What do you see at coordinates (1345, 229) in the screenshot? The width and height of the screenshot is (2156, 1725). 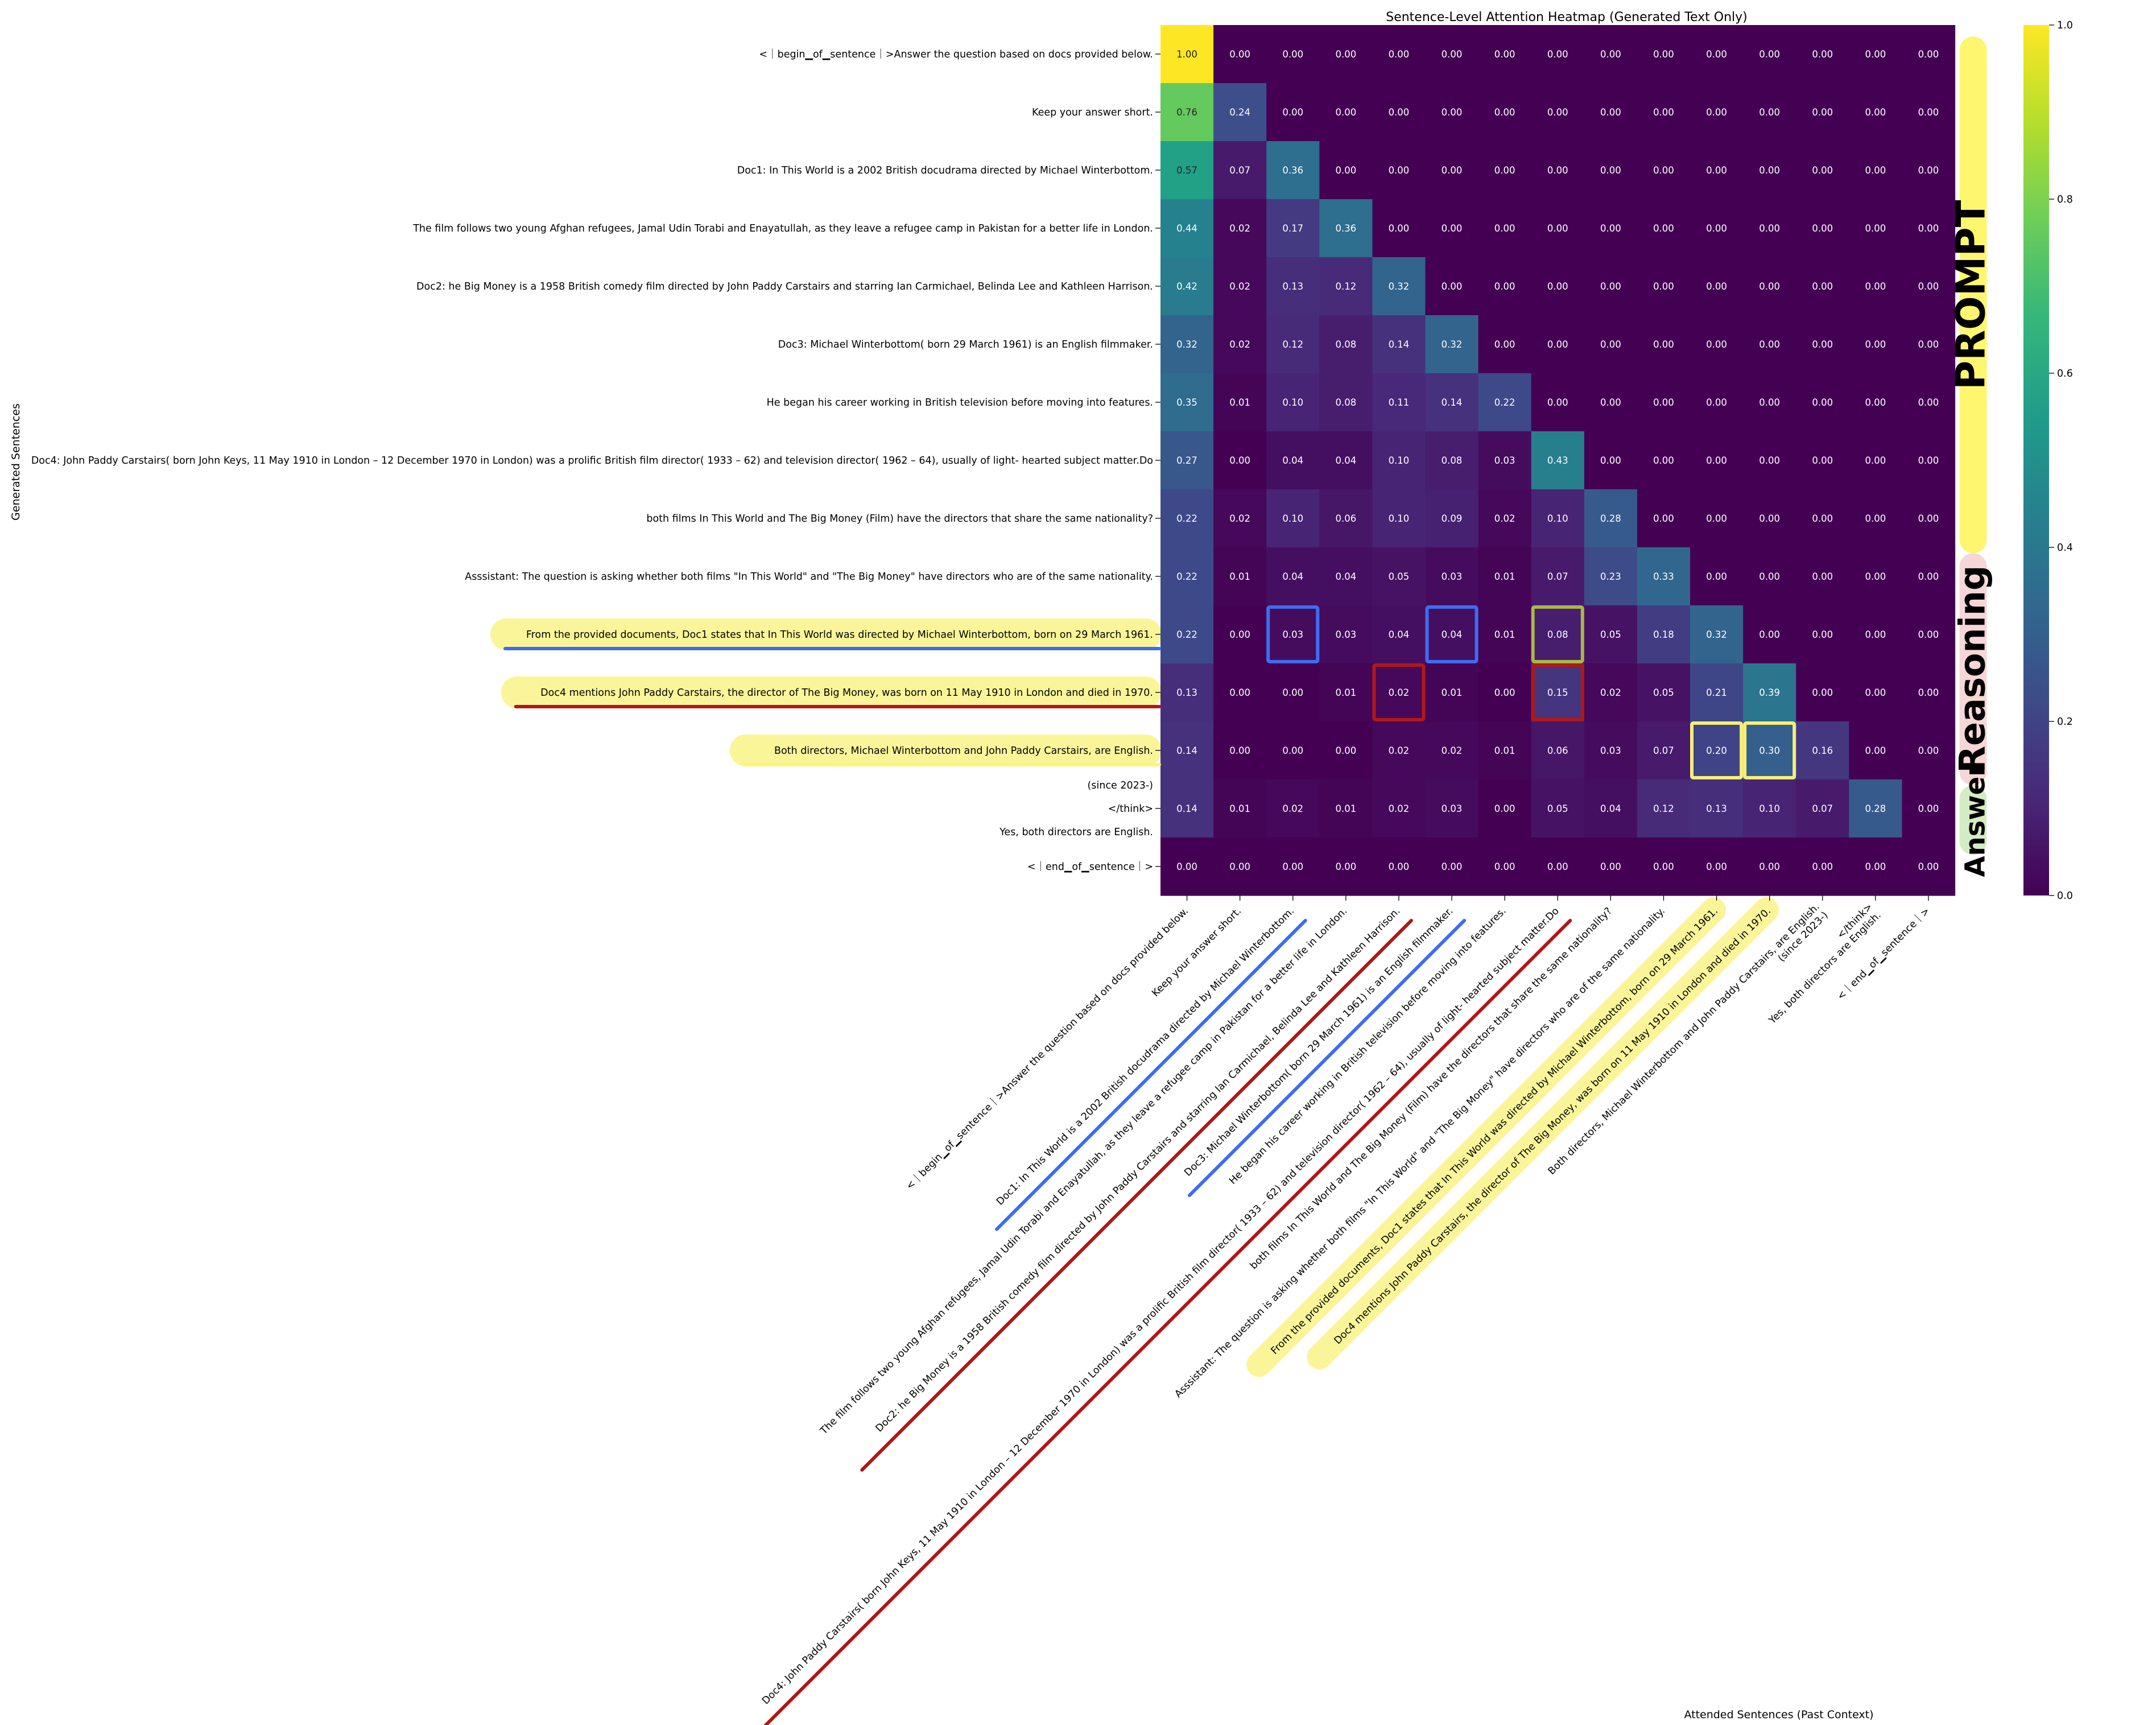 I see `cell-value-label: 0.36` at bounding box center [1345, 229].